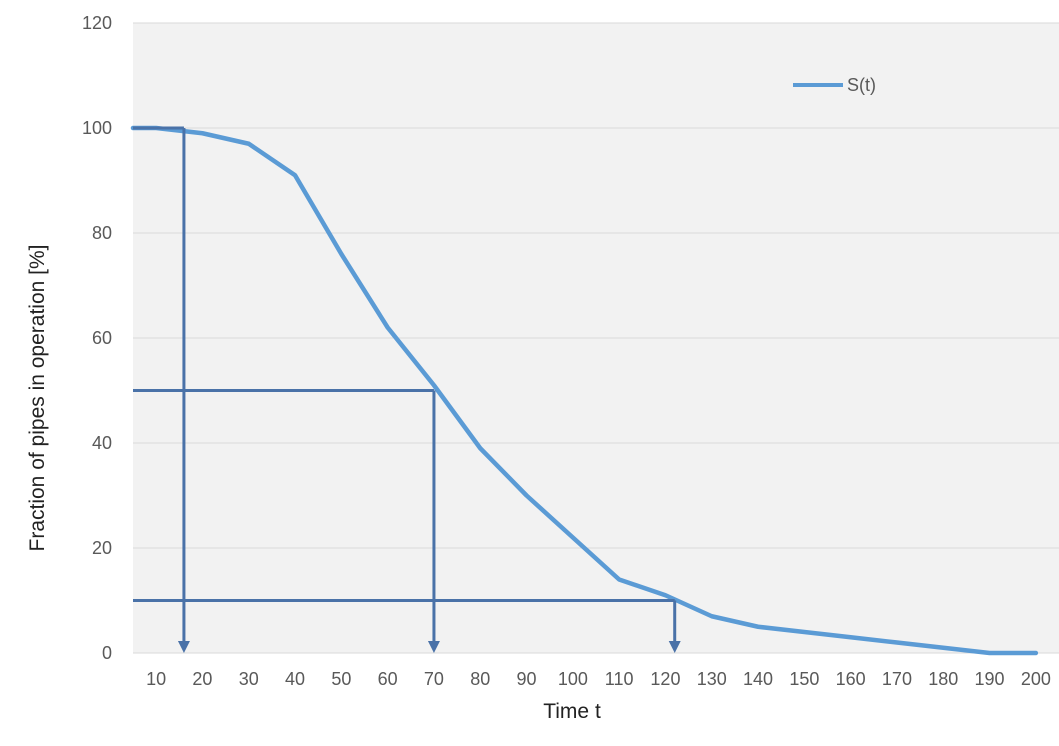 This screenshot has height=746, width=1059. Describe the element at coordinates (102, 338) in the screenshot. I see `y-tick-label: 60` at that location.